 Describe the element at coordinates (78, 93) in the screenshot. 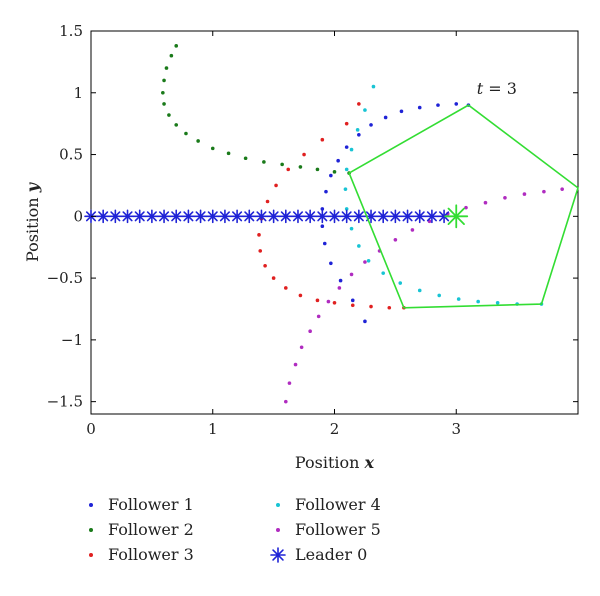

I see `y-tick-label: 1` at that location.